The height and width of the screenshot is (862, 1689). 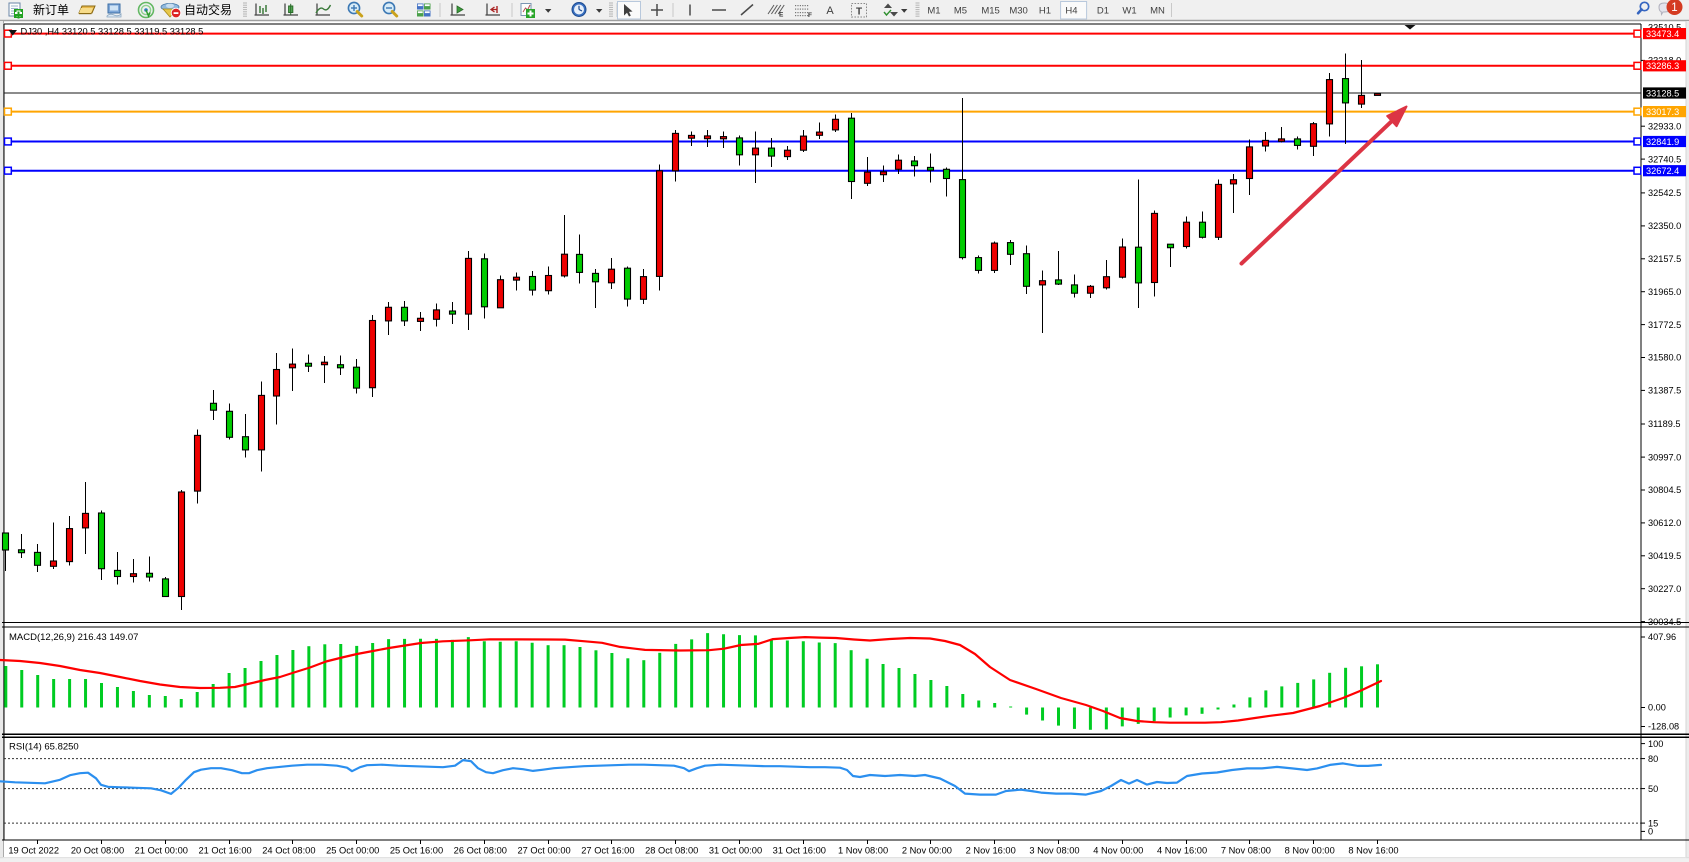 I want to click on svg-text: M30, so click(x=1018, y=11).